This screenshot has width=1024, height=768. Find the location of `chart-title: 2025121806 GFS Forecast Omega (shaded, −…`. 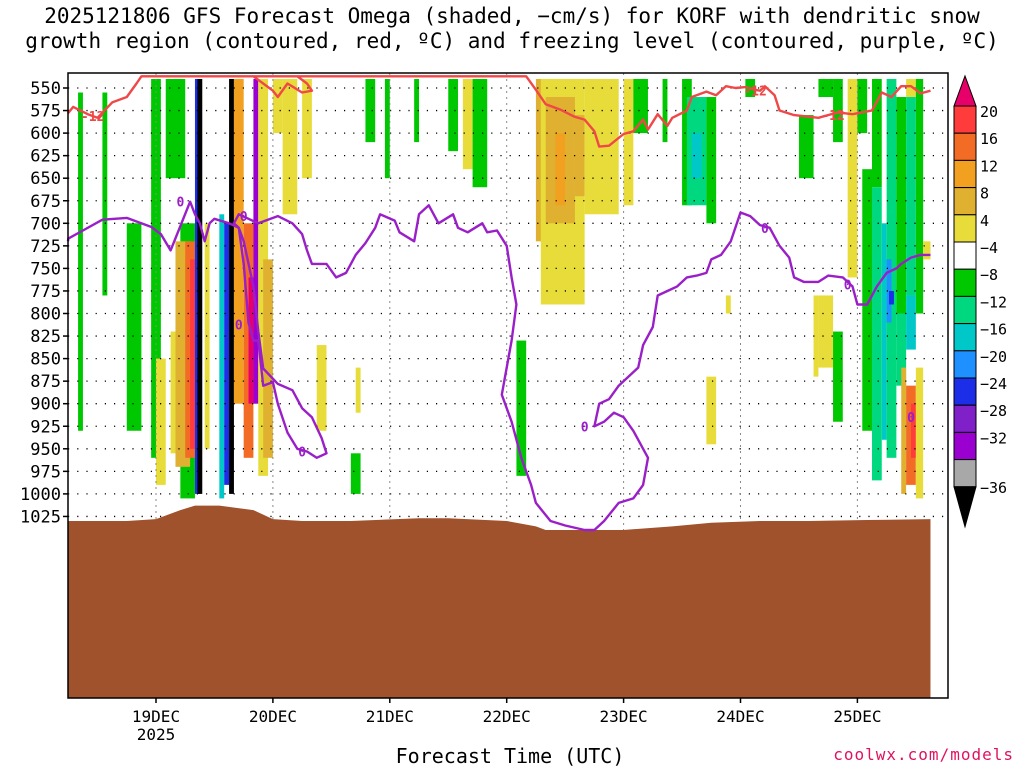

chart-title: 2025121806 GFS Forecast Omega (shaded, −… is located at coordinates (512, 29).